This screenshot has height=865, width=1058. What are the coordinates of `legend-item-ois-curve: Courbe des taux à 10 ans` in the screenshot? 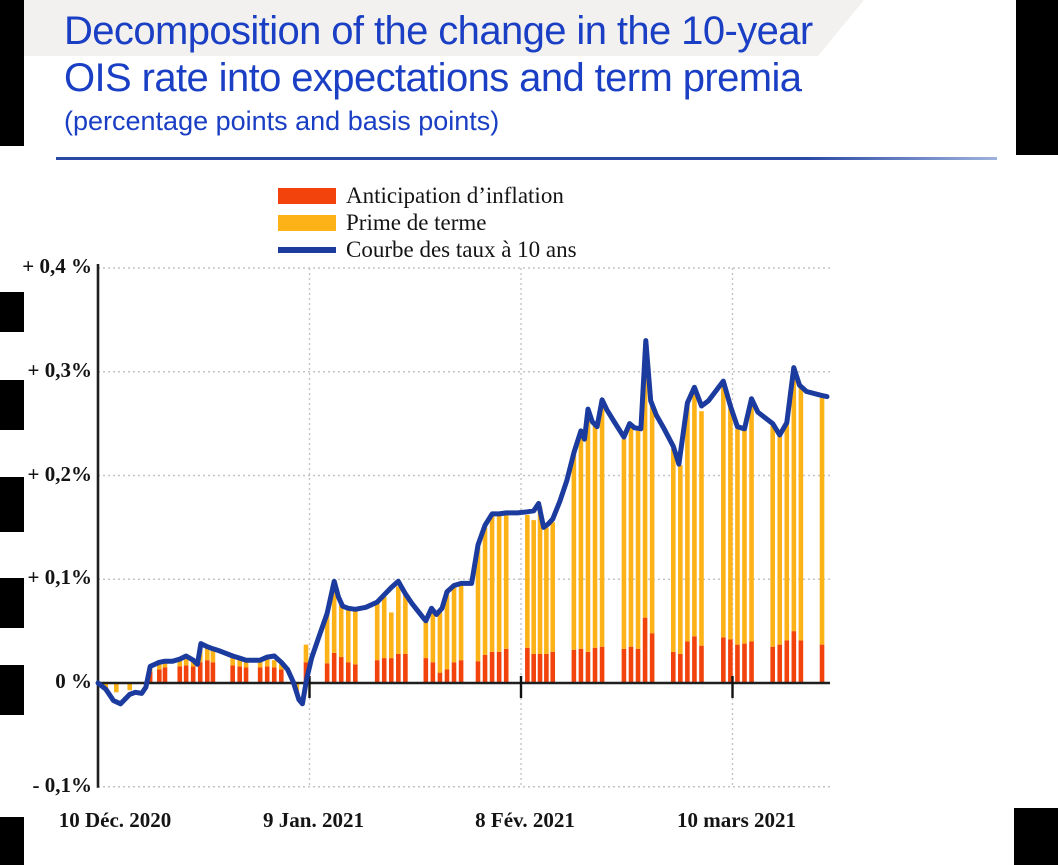 It's located at (427, 249).